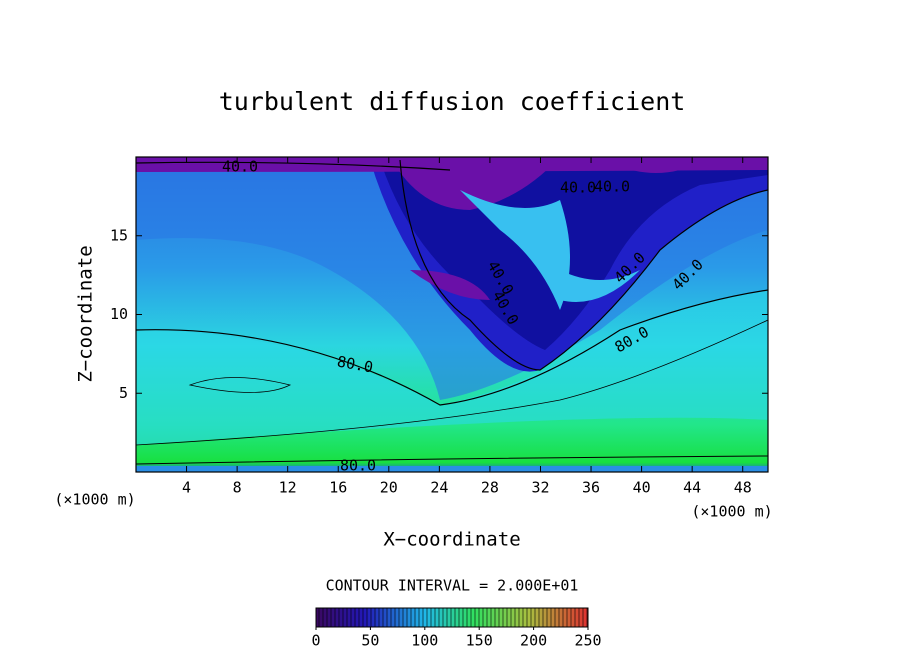  What do you see at coordinates (288, 488) in the screenshot?
I see `x-tick-label: 12` at bounding box center [288, 488].